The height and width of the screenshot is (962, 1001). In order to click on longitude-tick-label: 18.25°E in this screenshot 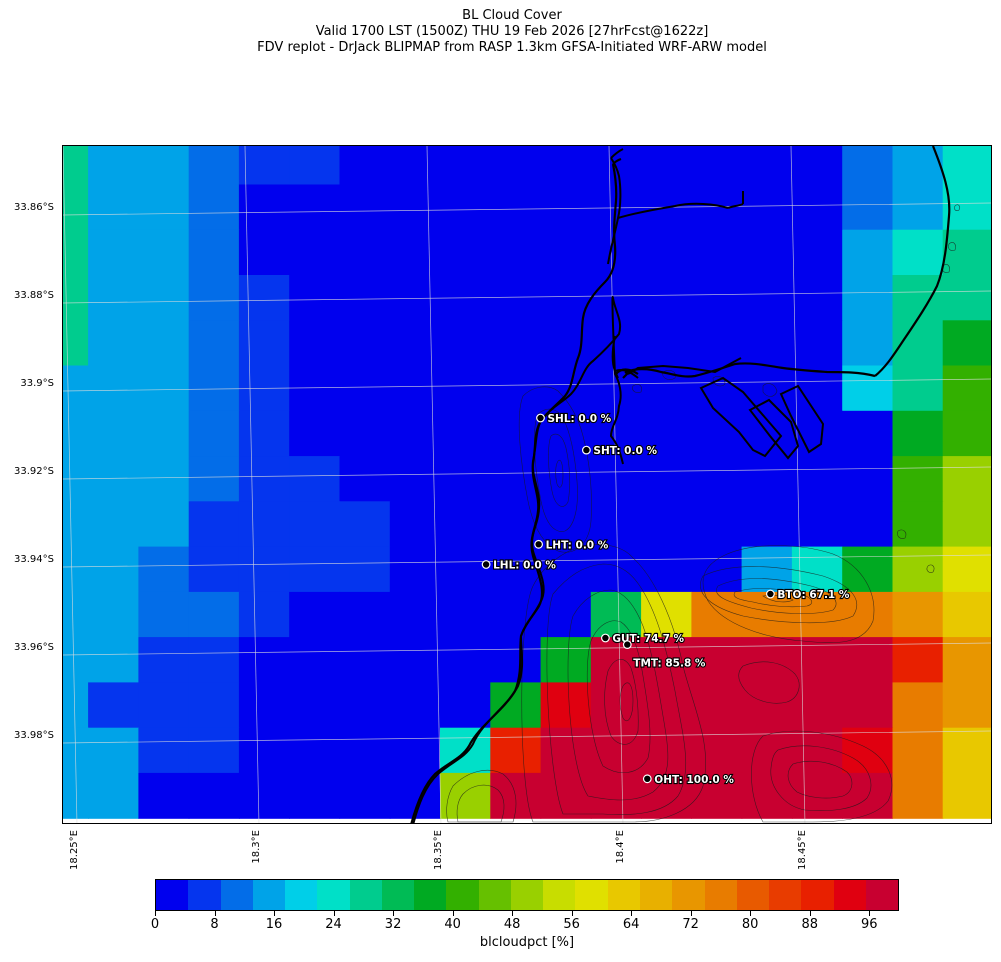, I will do `click(74, 850)`.